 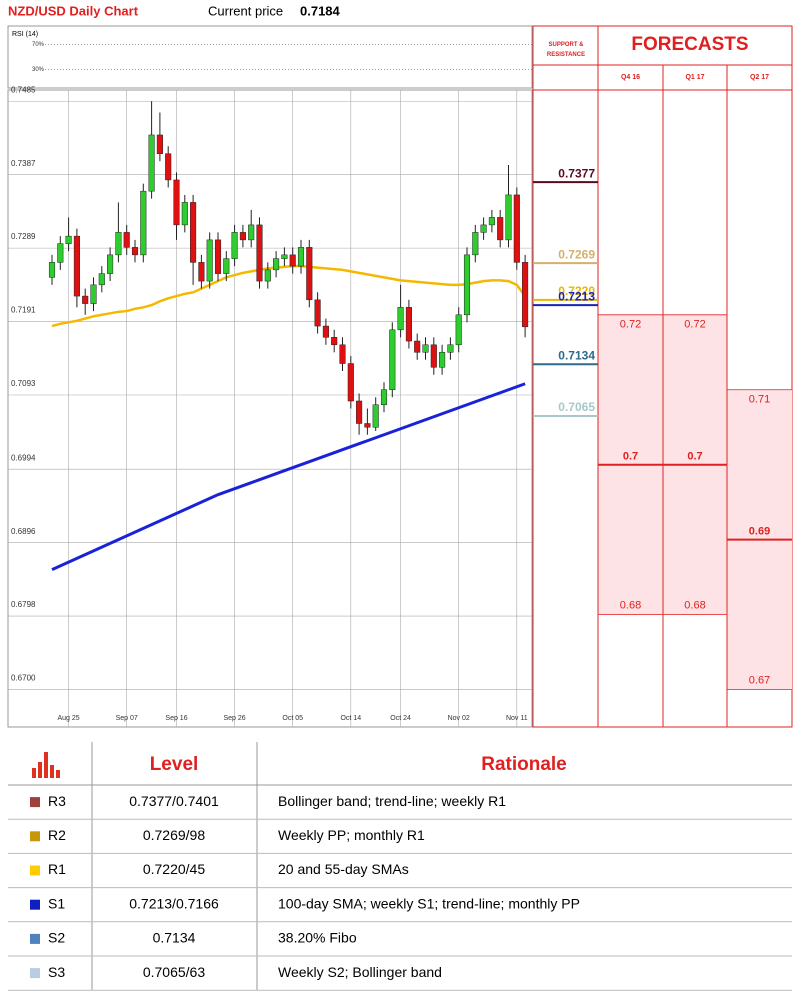 What do you see at coordinates (174, 764) in the screenshot?
I see `table-header: Level` at bounding box center [174, 764].